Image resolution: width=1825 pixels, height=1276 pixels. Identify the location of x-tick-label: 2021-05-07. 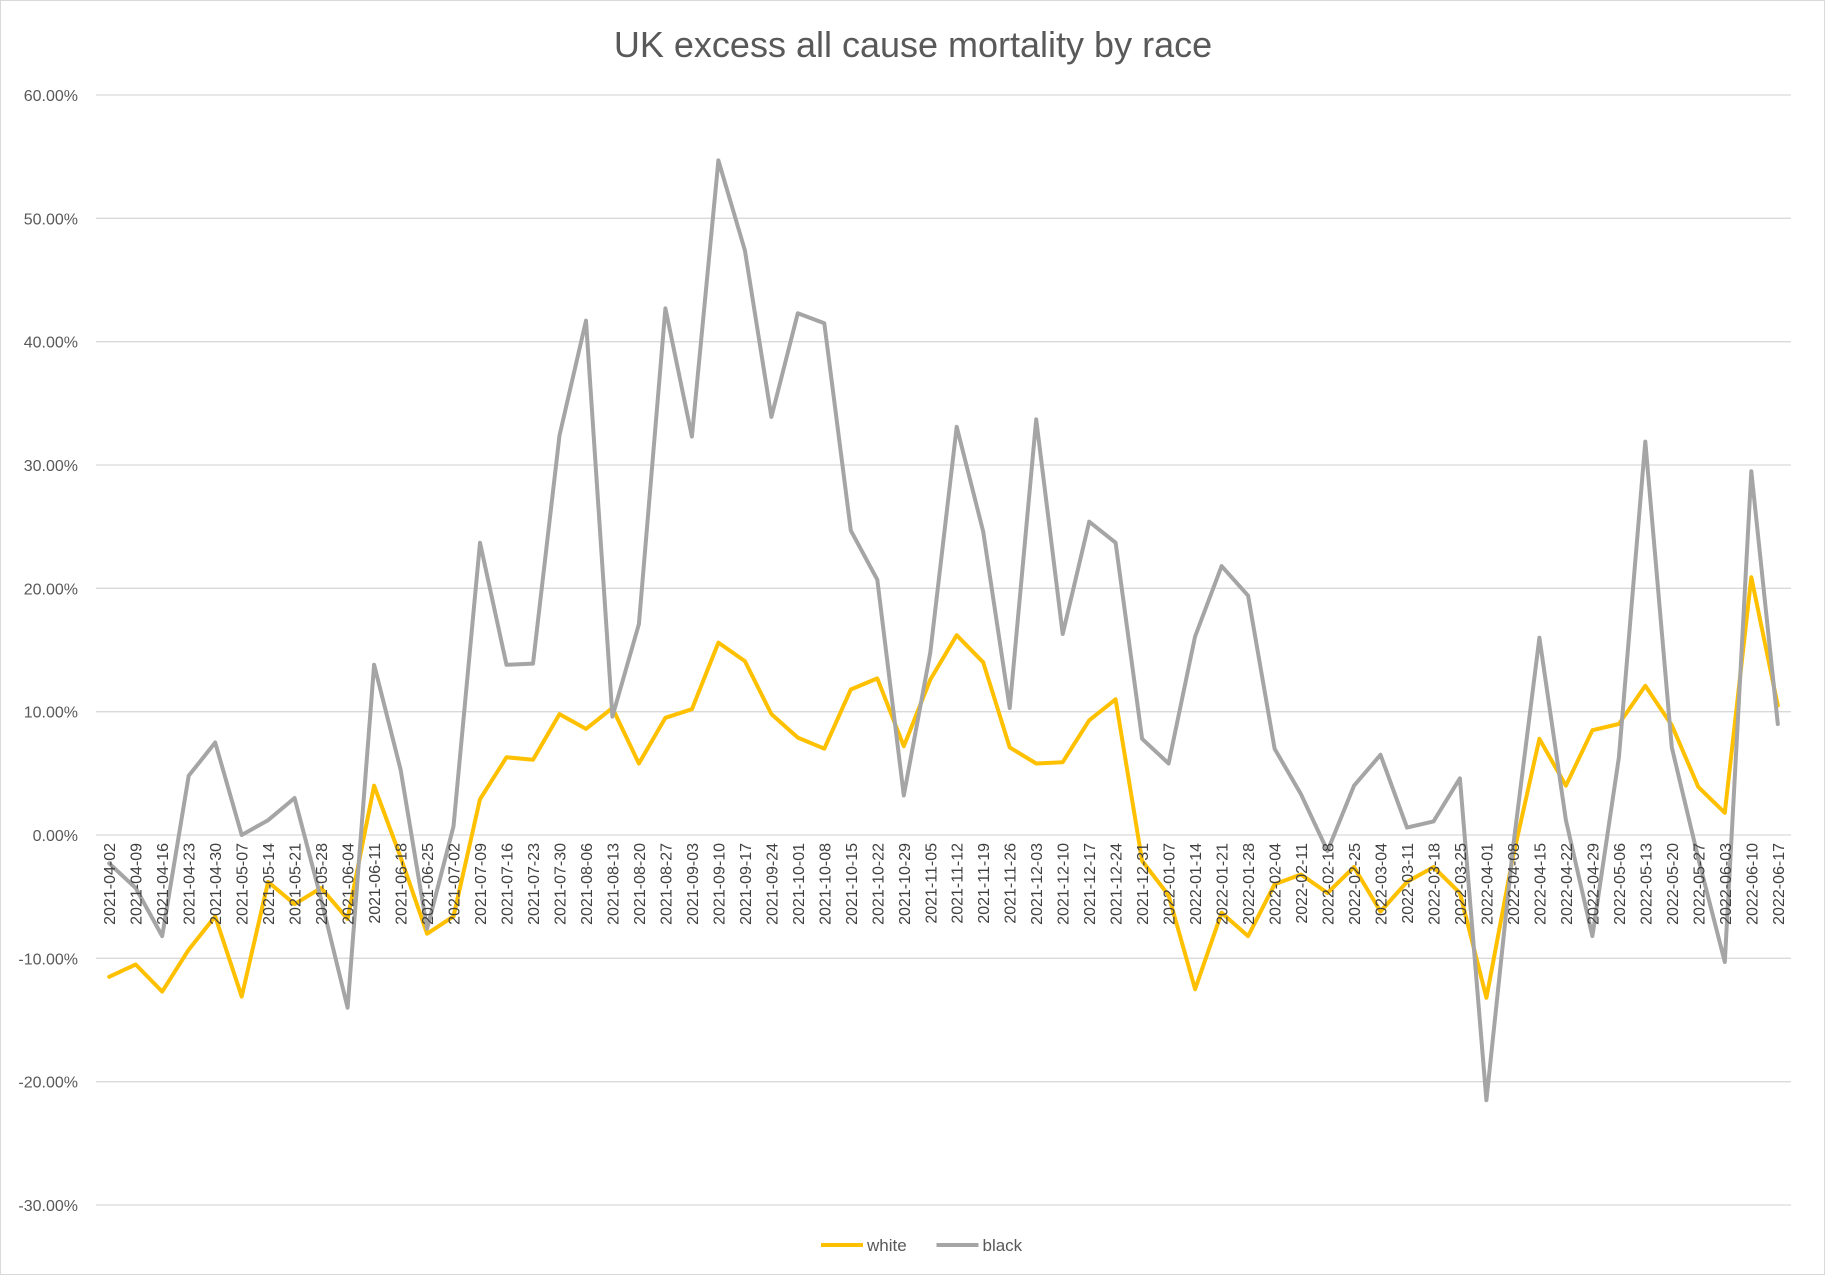
(243, 884).